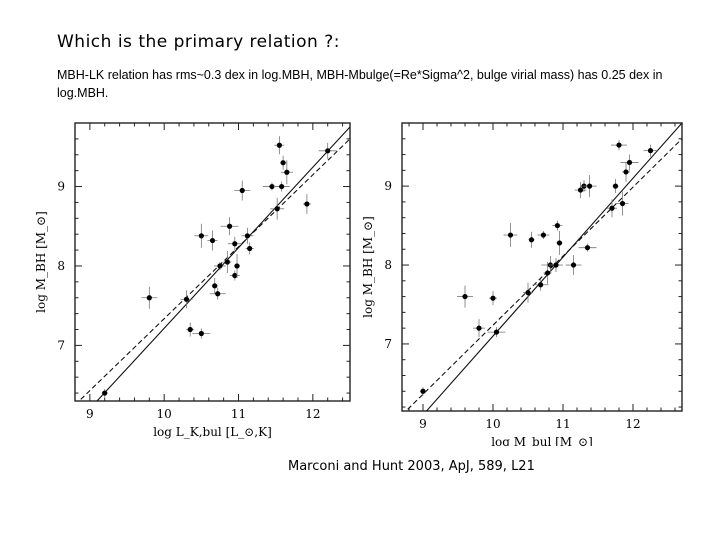 This screenshot has height=540, width=720. I want to click on chart-0-ytick-label: 7, so click(61, 345).